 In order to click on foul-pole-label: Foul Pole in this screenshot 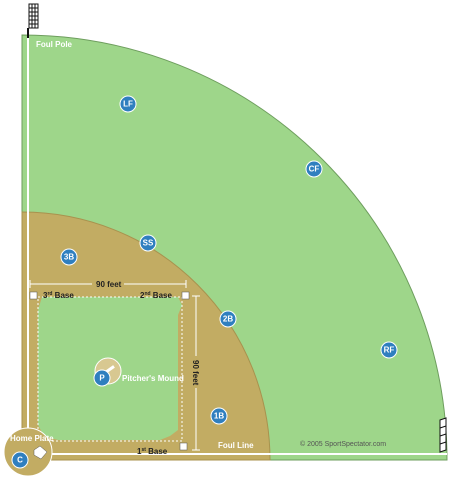, I will do `click(54, 44)`.